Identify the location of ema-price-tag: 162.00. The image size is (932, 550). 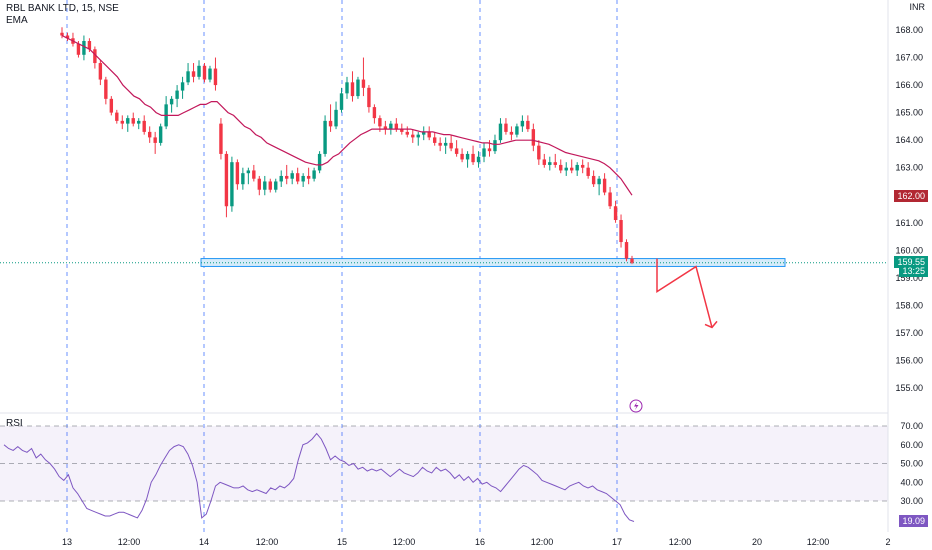
(911, 196).